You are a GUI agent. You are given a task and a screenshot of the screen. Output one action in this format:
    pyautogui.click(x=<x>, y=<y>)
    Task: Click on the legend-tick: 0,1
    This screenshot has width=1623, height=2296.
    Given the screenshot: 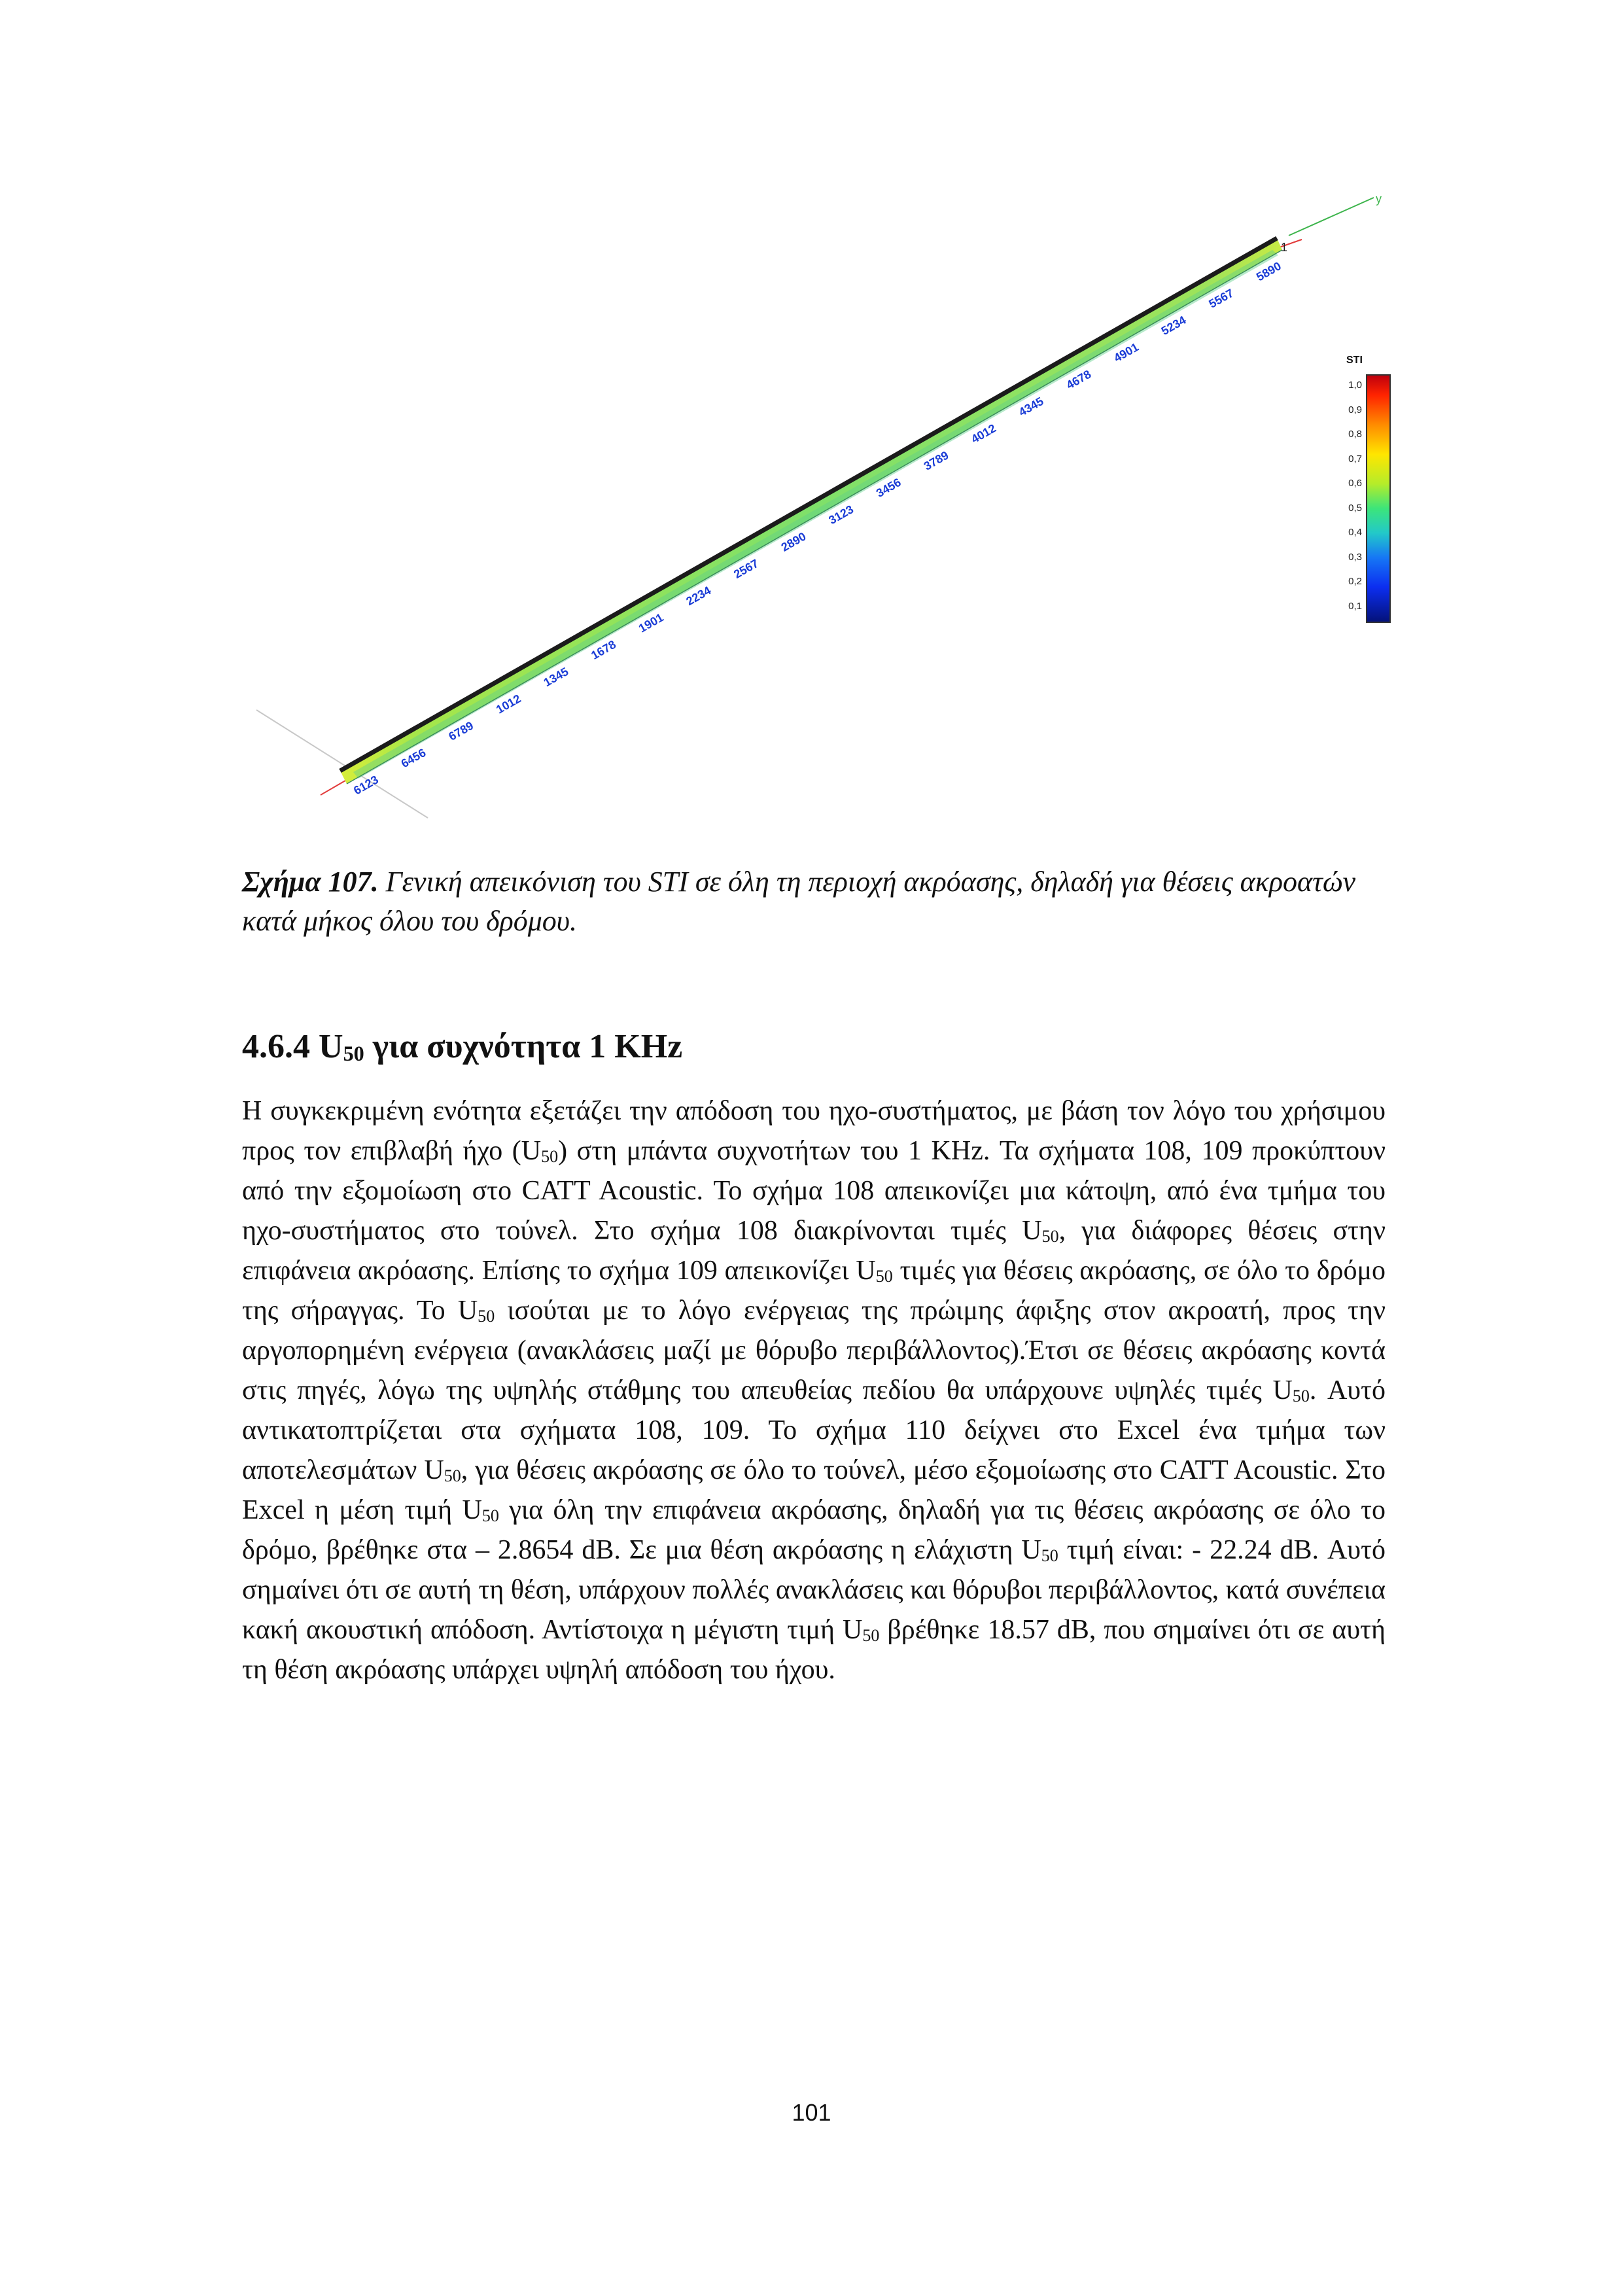 What is the action you would take?
    pyautogui.click(x=1355, y=606)
    